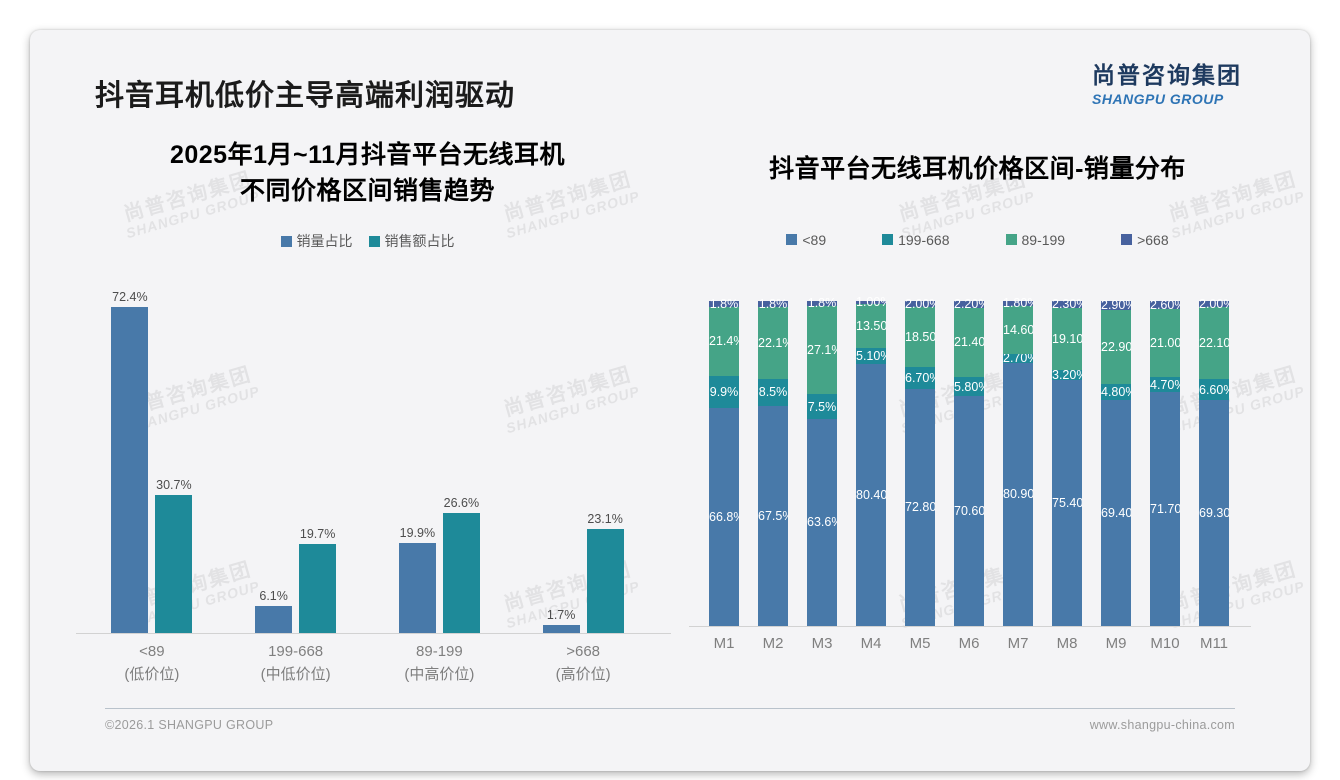  I want to click on stacked-bar-column: 69.30% 6.60% 22.10% 2.00% M11, so click(1214, 474).